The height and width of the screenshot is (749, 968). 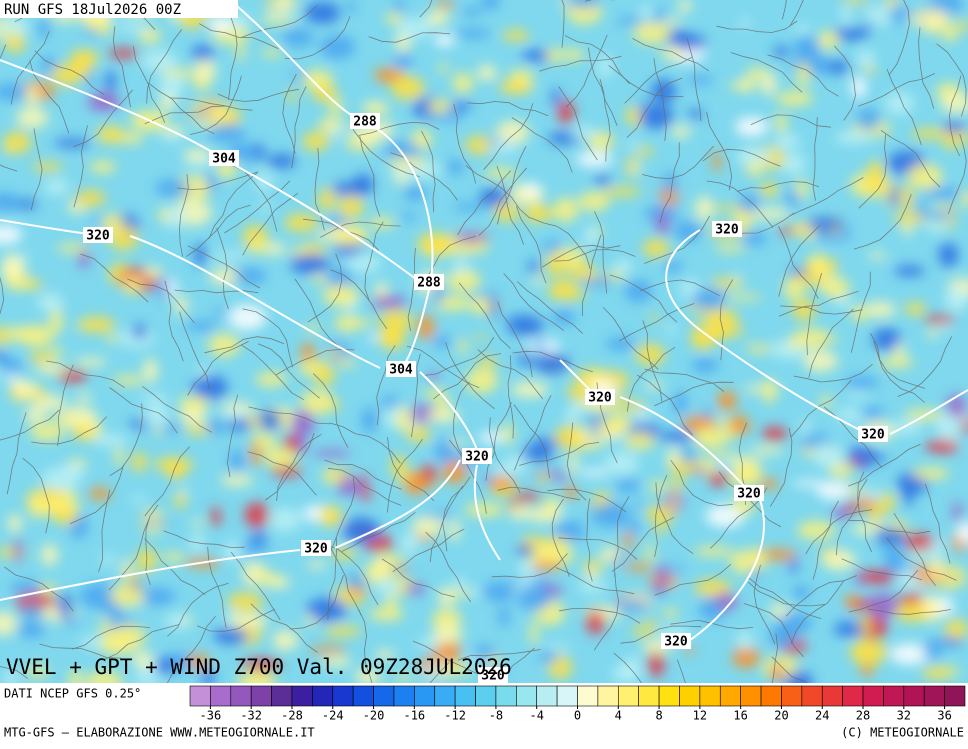 What do you see at coordinates (600, 397) in the screenshot?
I see `contour-label-box` at bounding box center [600, 397].